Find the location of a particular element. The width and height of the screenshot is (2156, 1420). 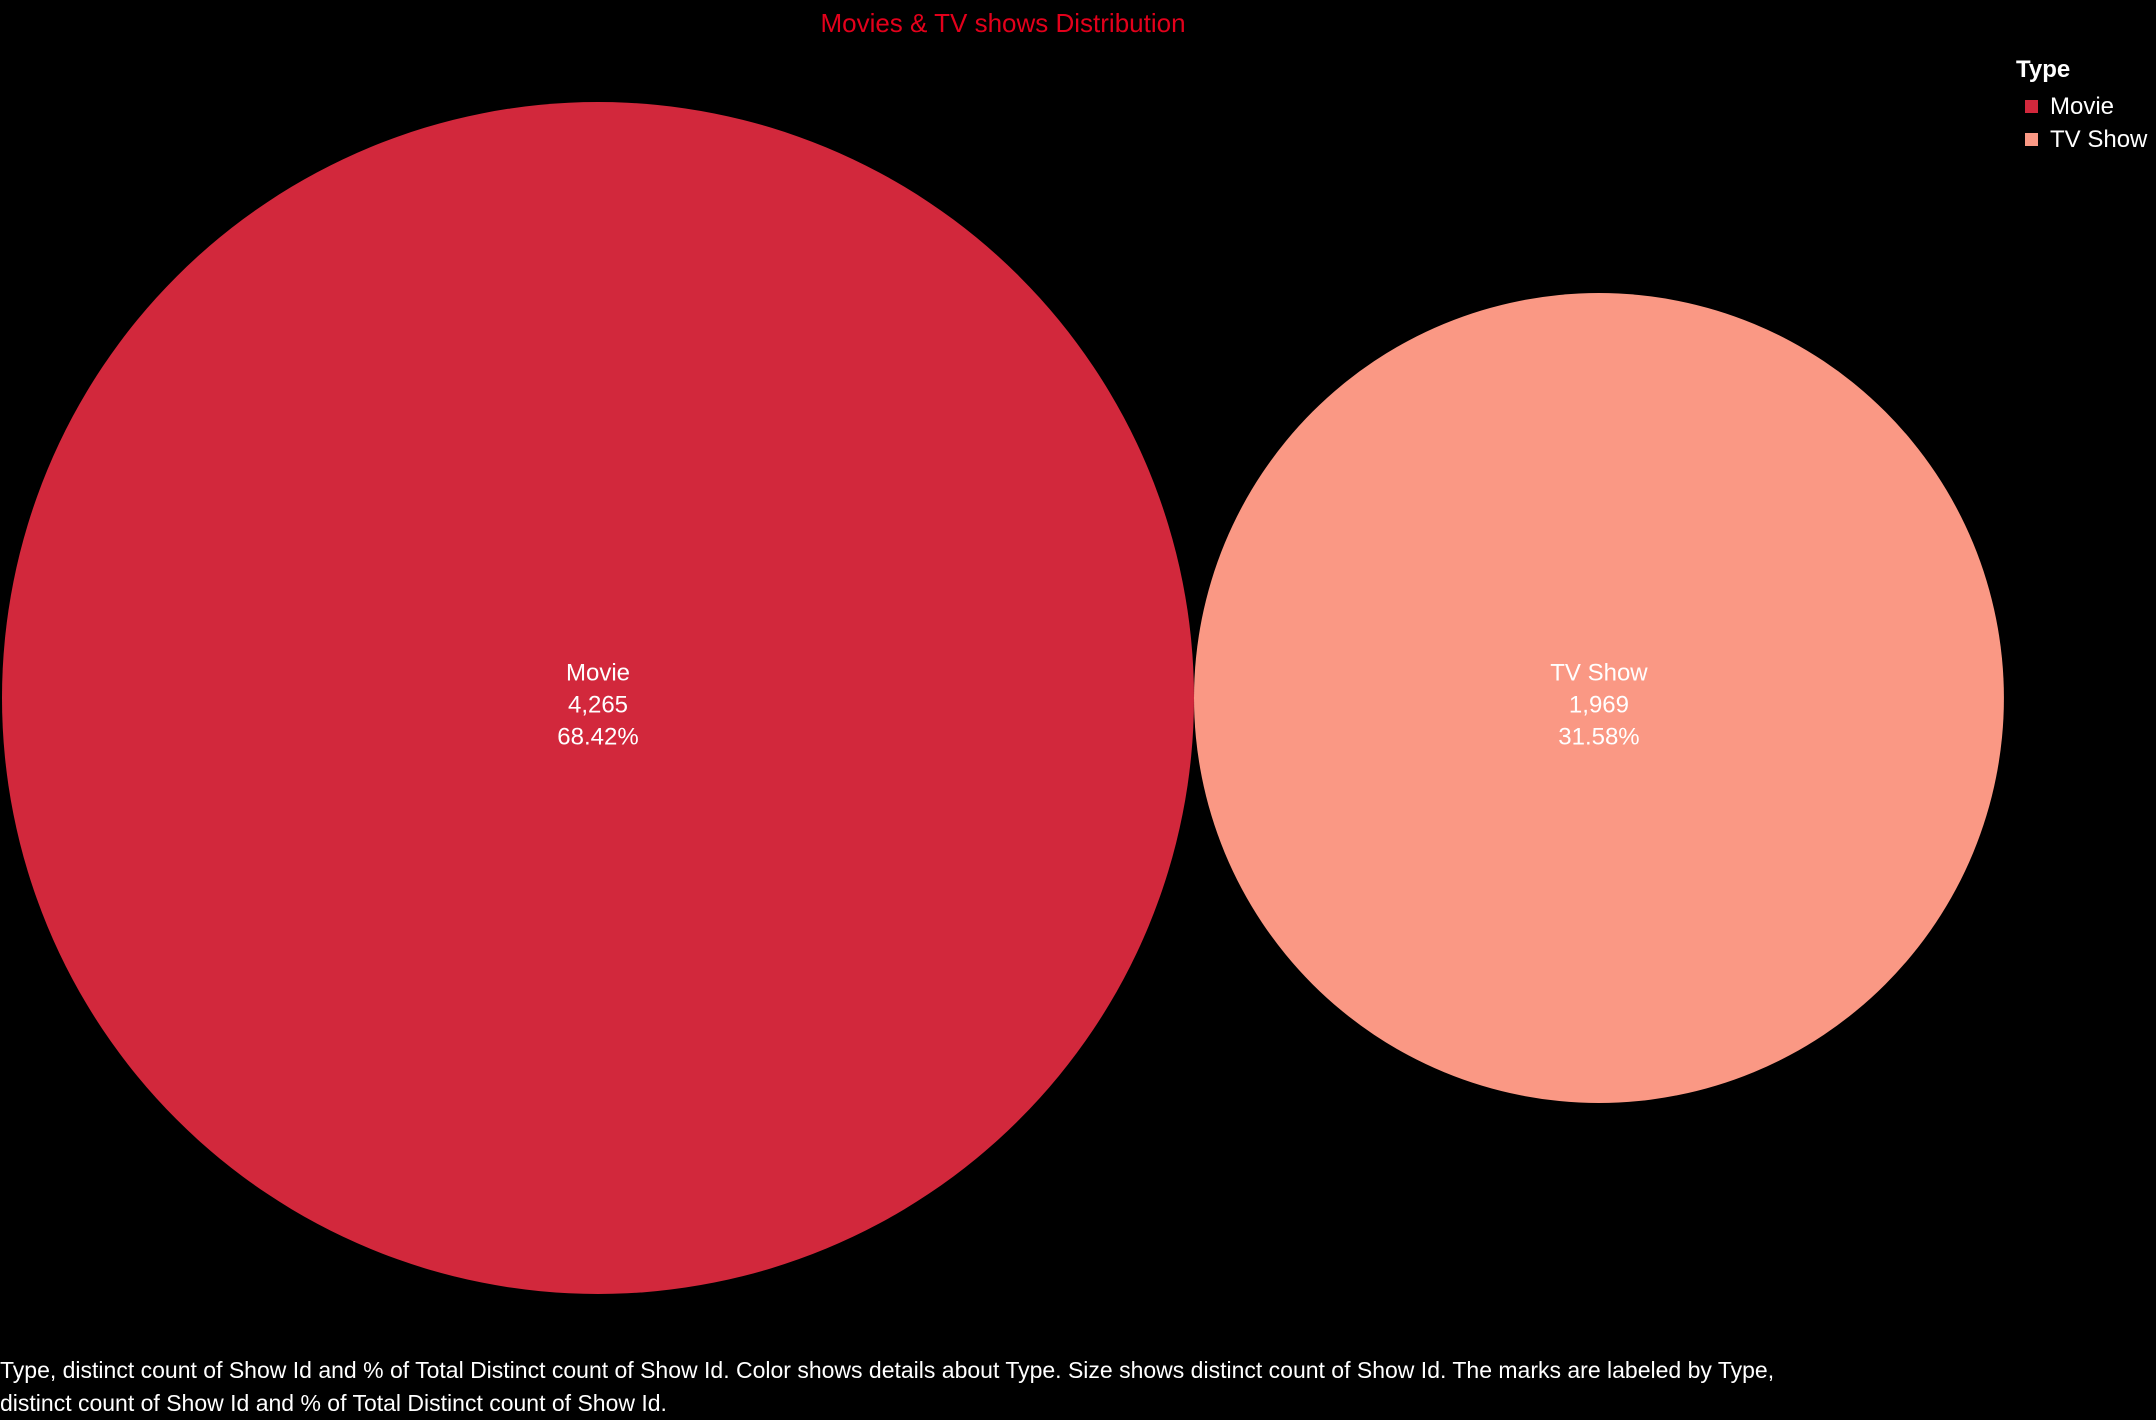

bubble-label-percent-tv-show: 31.58% is located at coordinates (1598, 736).